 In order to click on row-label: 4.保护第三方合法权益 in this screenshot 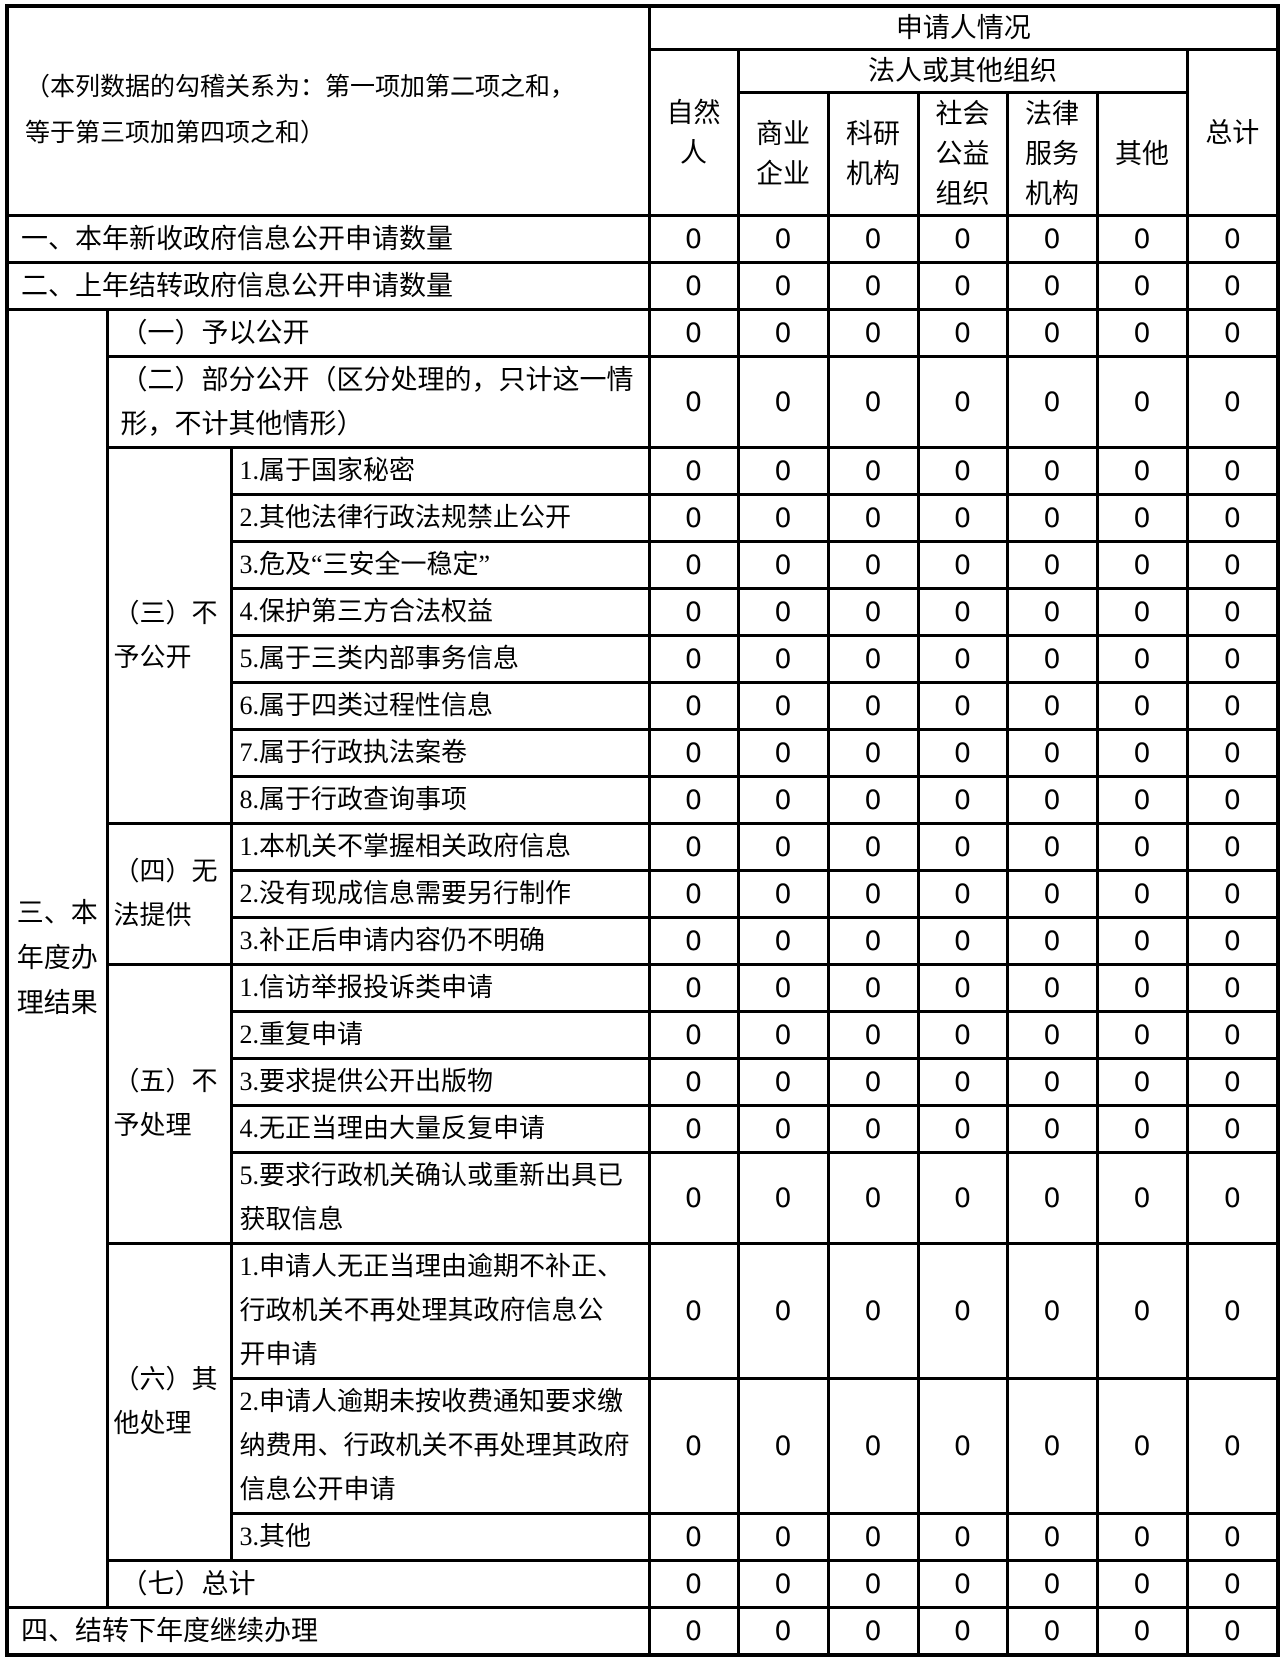, I will do `click(440, 612)`.